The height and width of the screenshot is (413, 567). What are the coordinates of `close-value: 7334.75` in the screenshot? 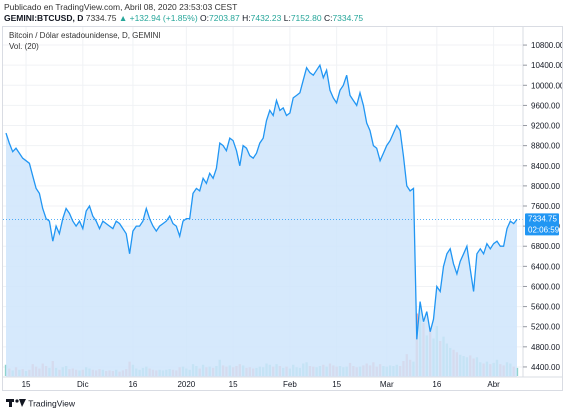 It's located at (348, 18).